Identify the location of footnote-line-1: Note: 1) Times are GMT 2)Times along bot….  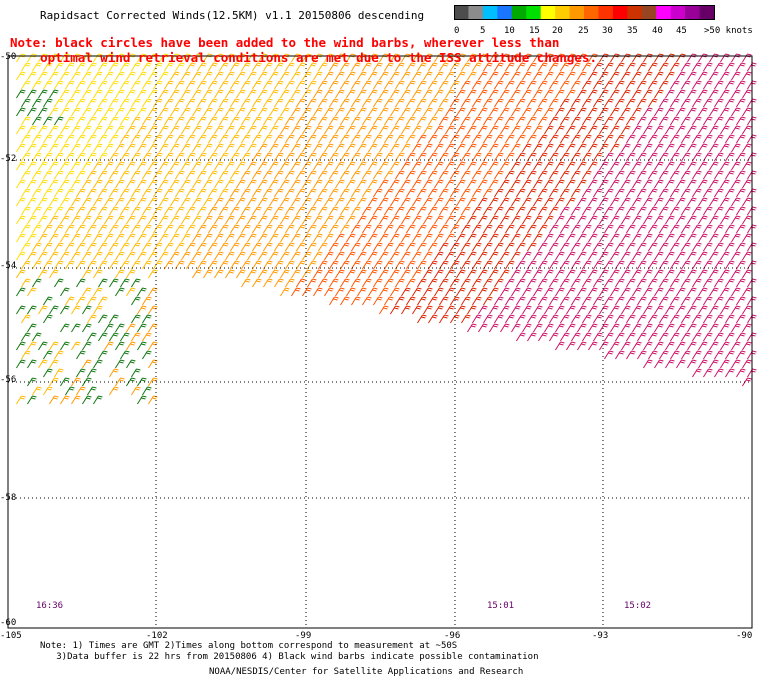
(249, 646).